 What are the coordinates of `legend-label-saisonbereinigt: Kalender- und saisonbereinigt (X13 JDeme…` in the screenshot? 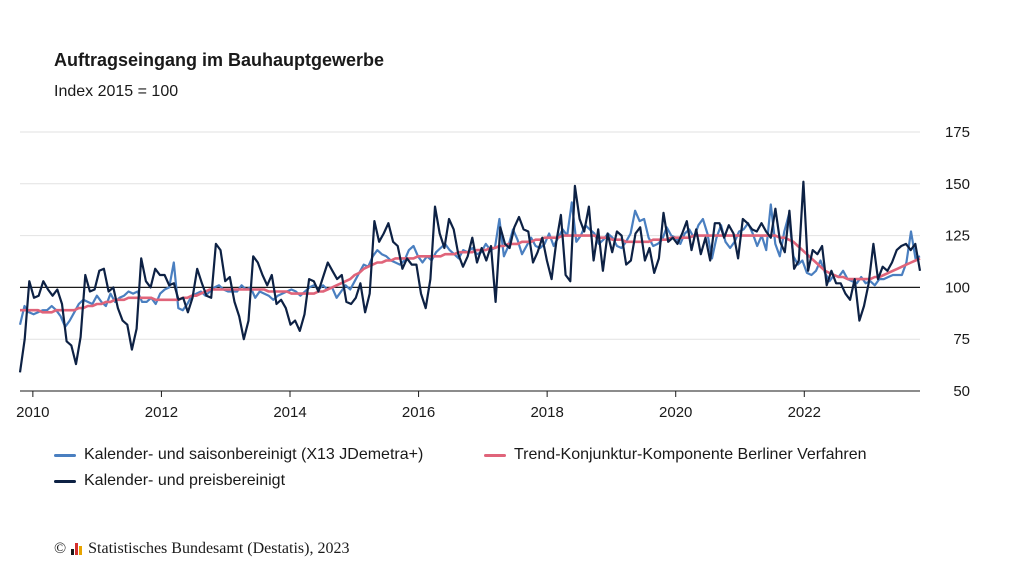 It's located at (254, 454).